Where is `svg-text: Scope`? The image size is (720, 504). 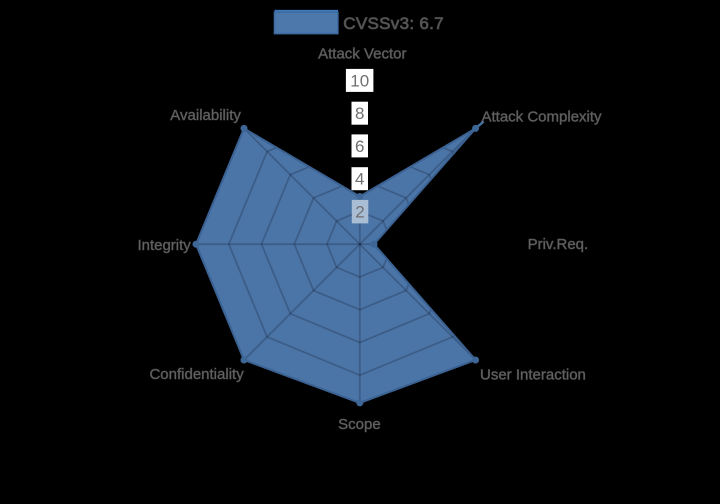
svg-text: Scope is located at coordinates (359, 424).